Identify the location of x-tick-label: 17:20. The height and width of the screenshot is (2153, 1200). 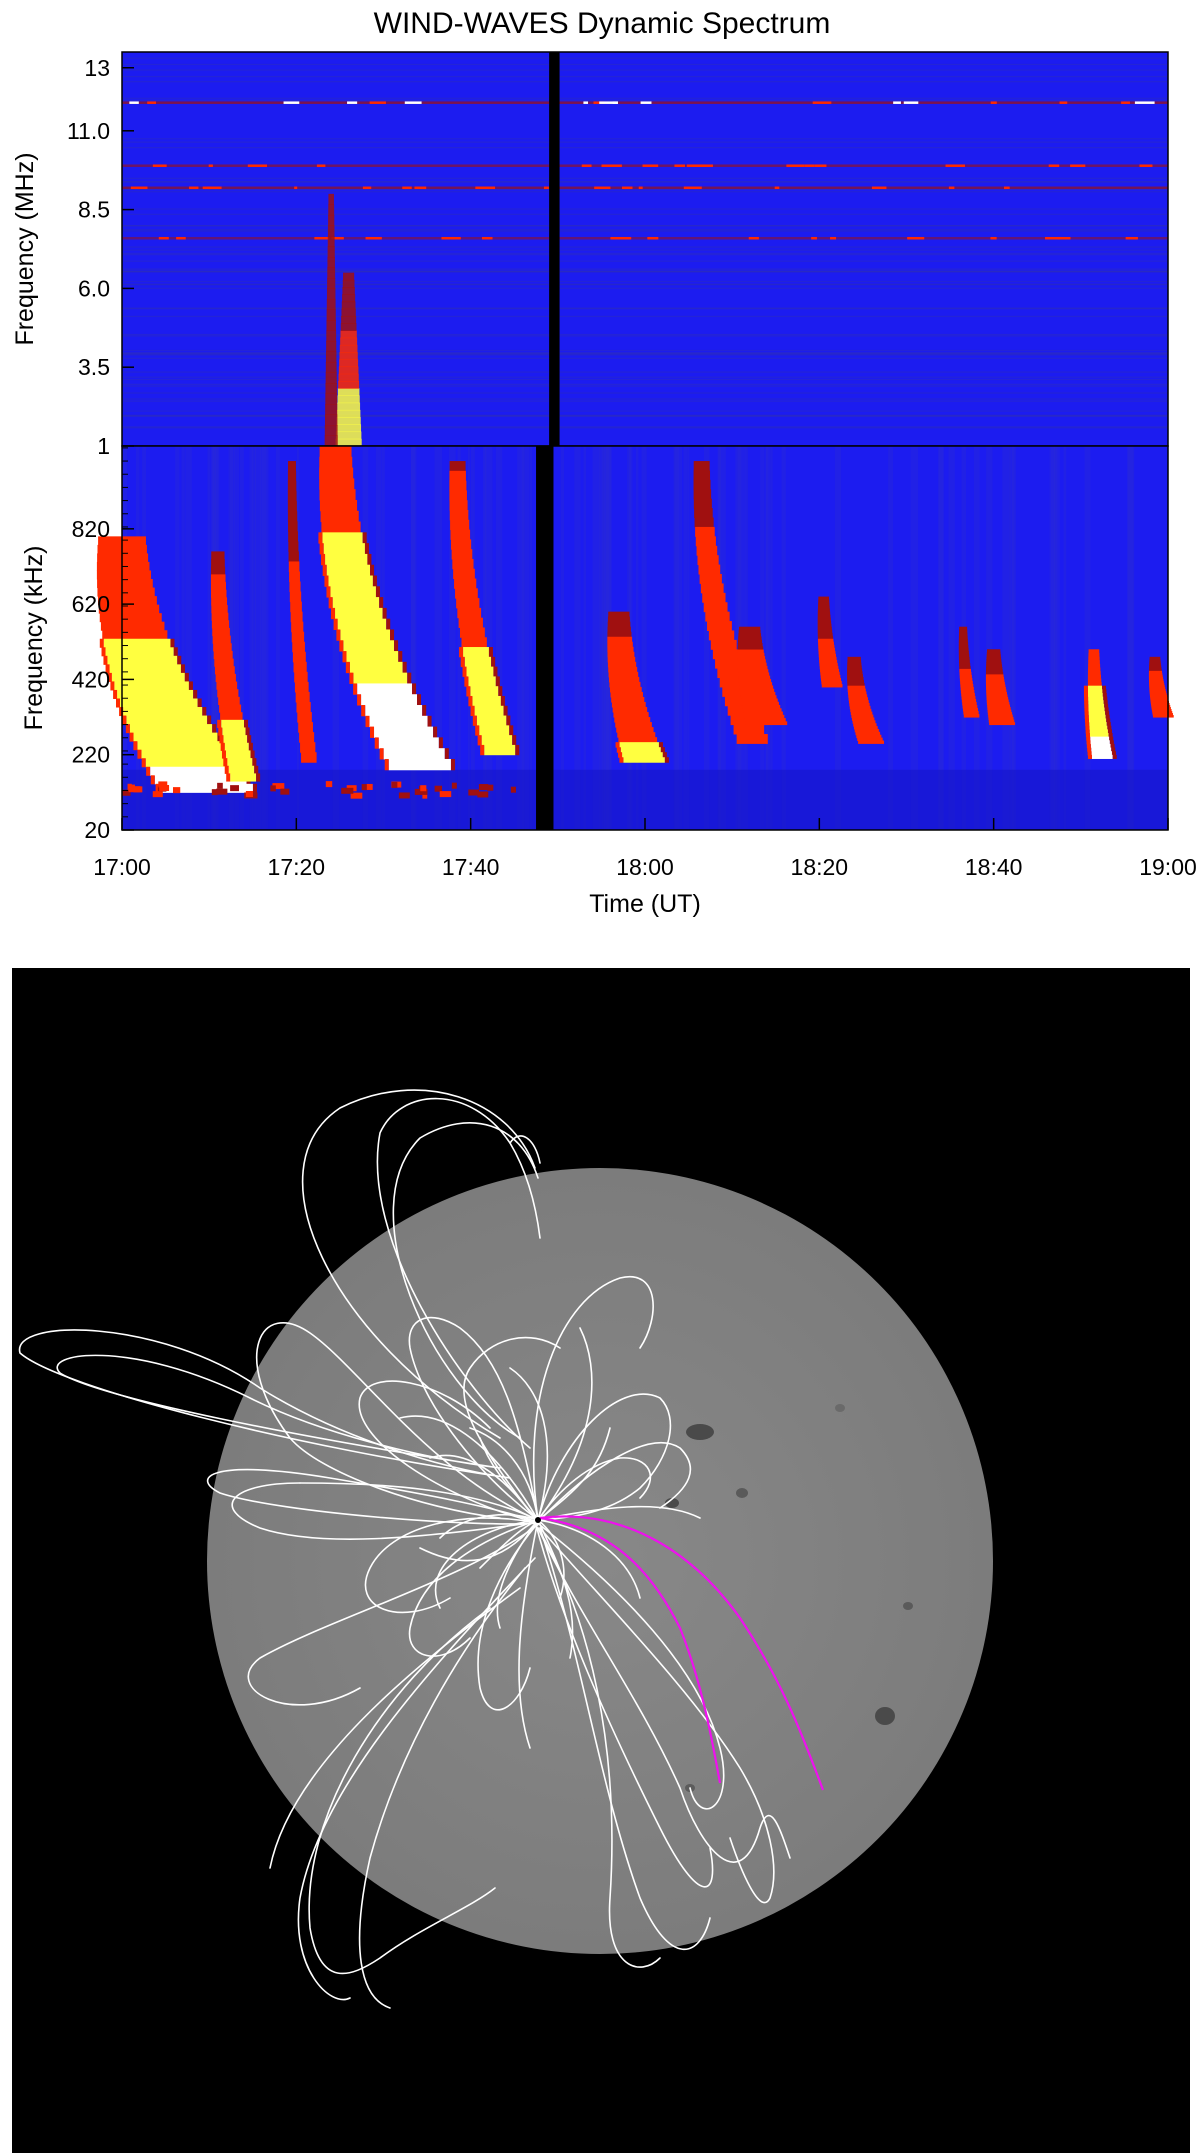
(297, 867).